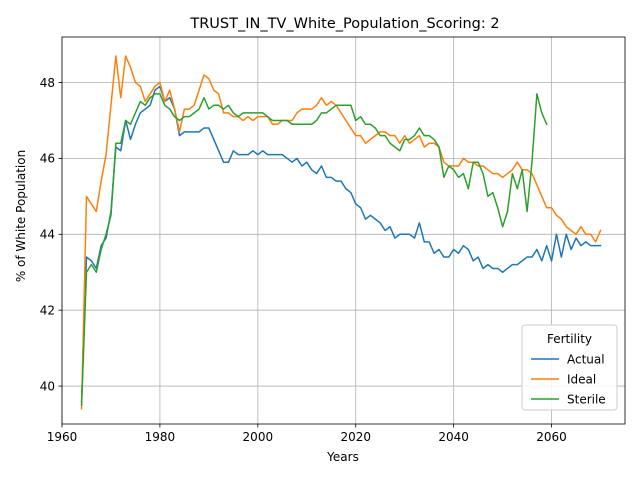 This screenshot has width=640, height=480. Describe the element at coordinates (21, 216) in the screenshot. I see `y-axis-title: % of White Population` at that location.